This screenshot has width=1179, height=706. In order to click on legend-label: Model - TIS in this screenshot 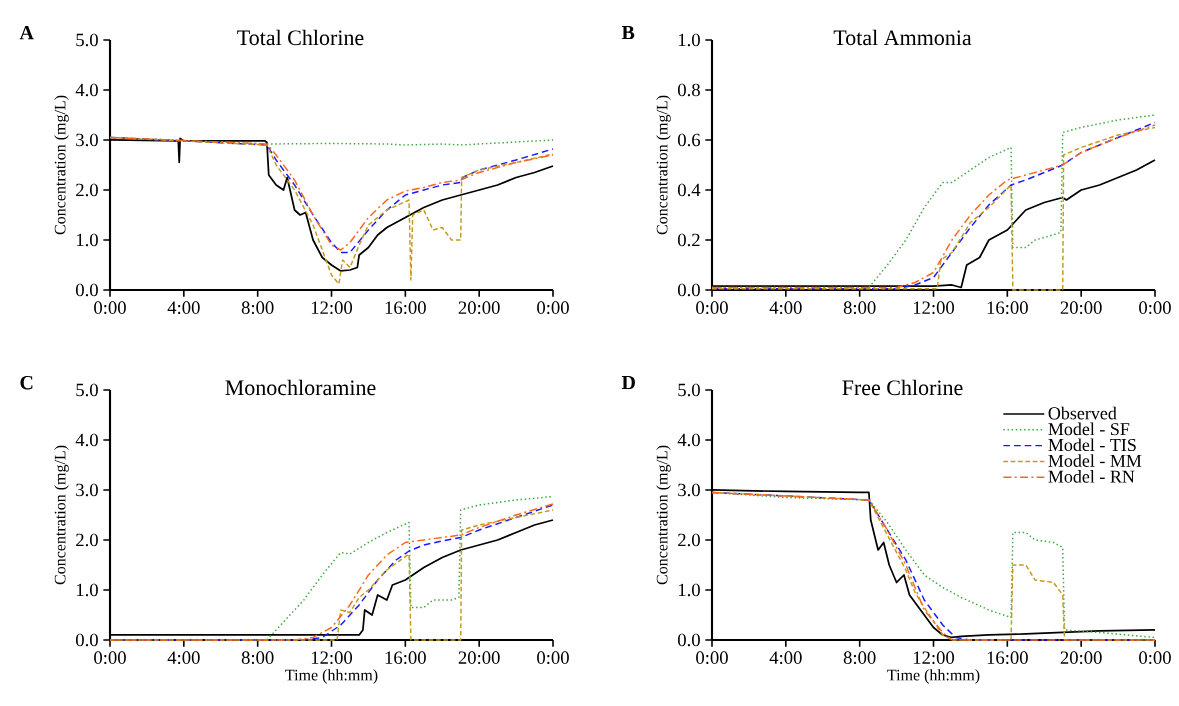, I will do `click(1092, 445)`.